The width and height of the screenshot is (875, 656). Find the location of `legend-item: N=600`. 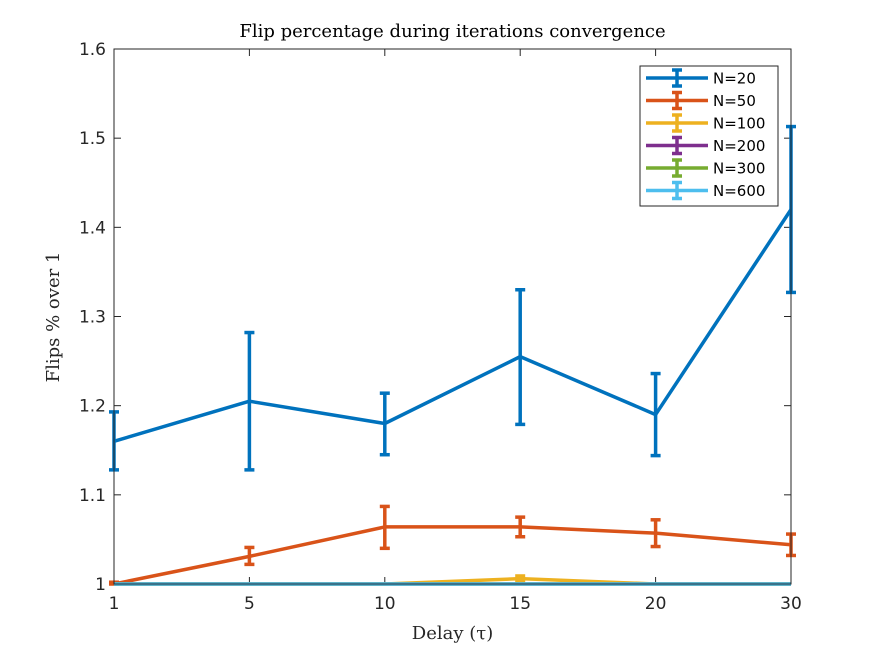

legend-item: N=600 is located at coordinates (705, 190).